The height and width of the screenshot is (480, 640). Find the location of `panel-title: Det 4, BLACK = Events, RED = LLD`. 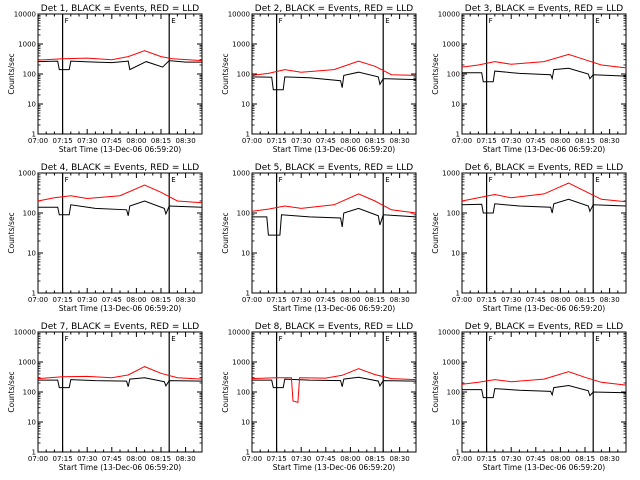

panel-title: Det 4, BLACK = Events, RED = LLD is located at coordinates (120, 168).